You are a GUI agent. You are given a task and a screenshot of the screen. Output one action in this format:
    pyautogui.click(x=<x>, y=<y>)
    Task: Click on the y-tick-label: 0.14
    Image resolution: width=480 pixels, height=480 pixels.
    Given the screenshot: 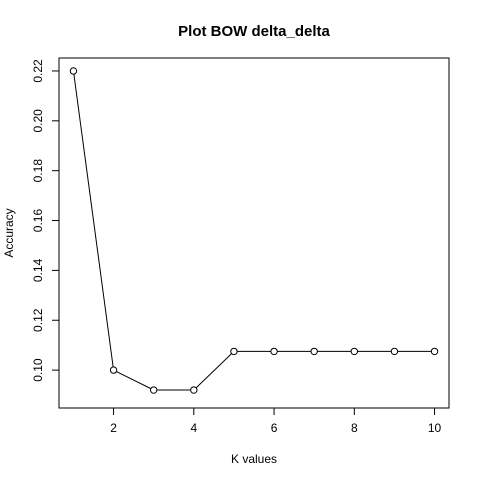 What is the action you would take?
    pyautogui.click(x=38, y=270)
    